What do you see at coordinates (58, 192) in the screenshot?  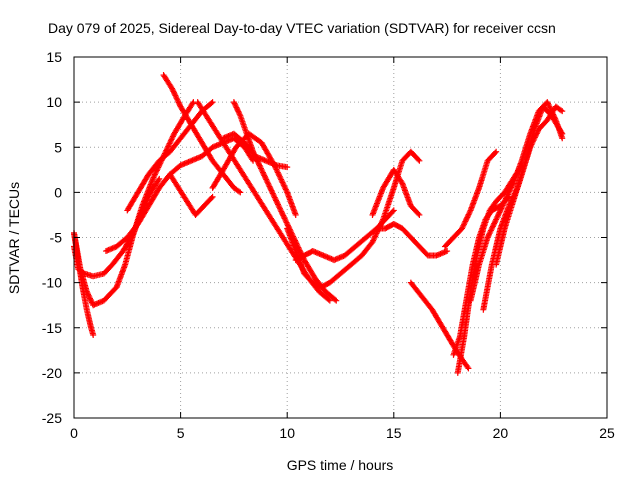 I see `y-tick-label: 0` at bounding box center [58, 192].